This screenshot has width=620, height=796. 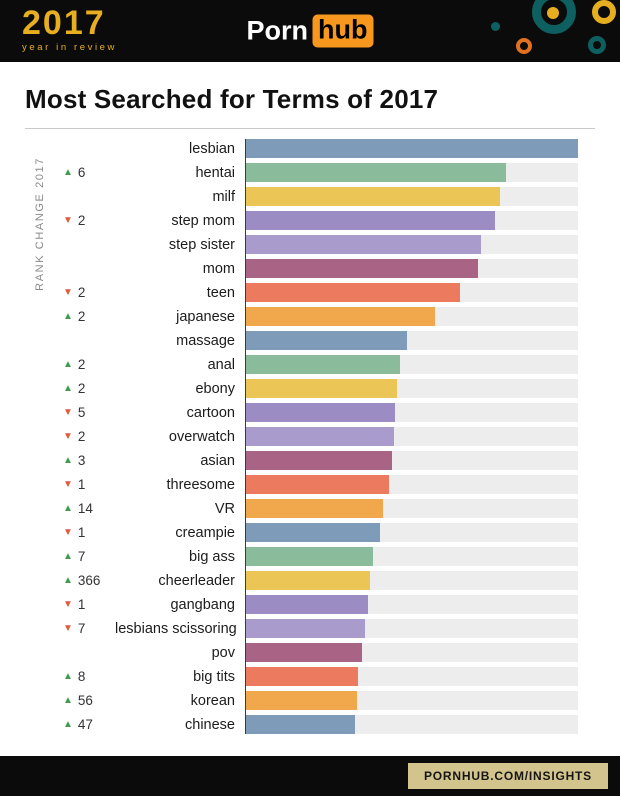 I want to click on header-bar: 2017 year in review Porn hub, so click(x=310, y=31).